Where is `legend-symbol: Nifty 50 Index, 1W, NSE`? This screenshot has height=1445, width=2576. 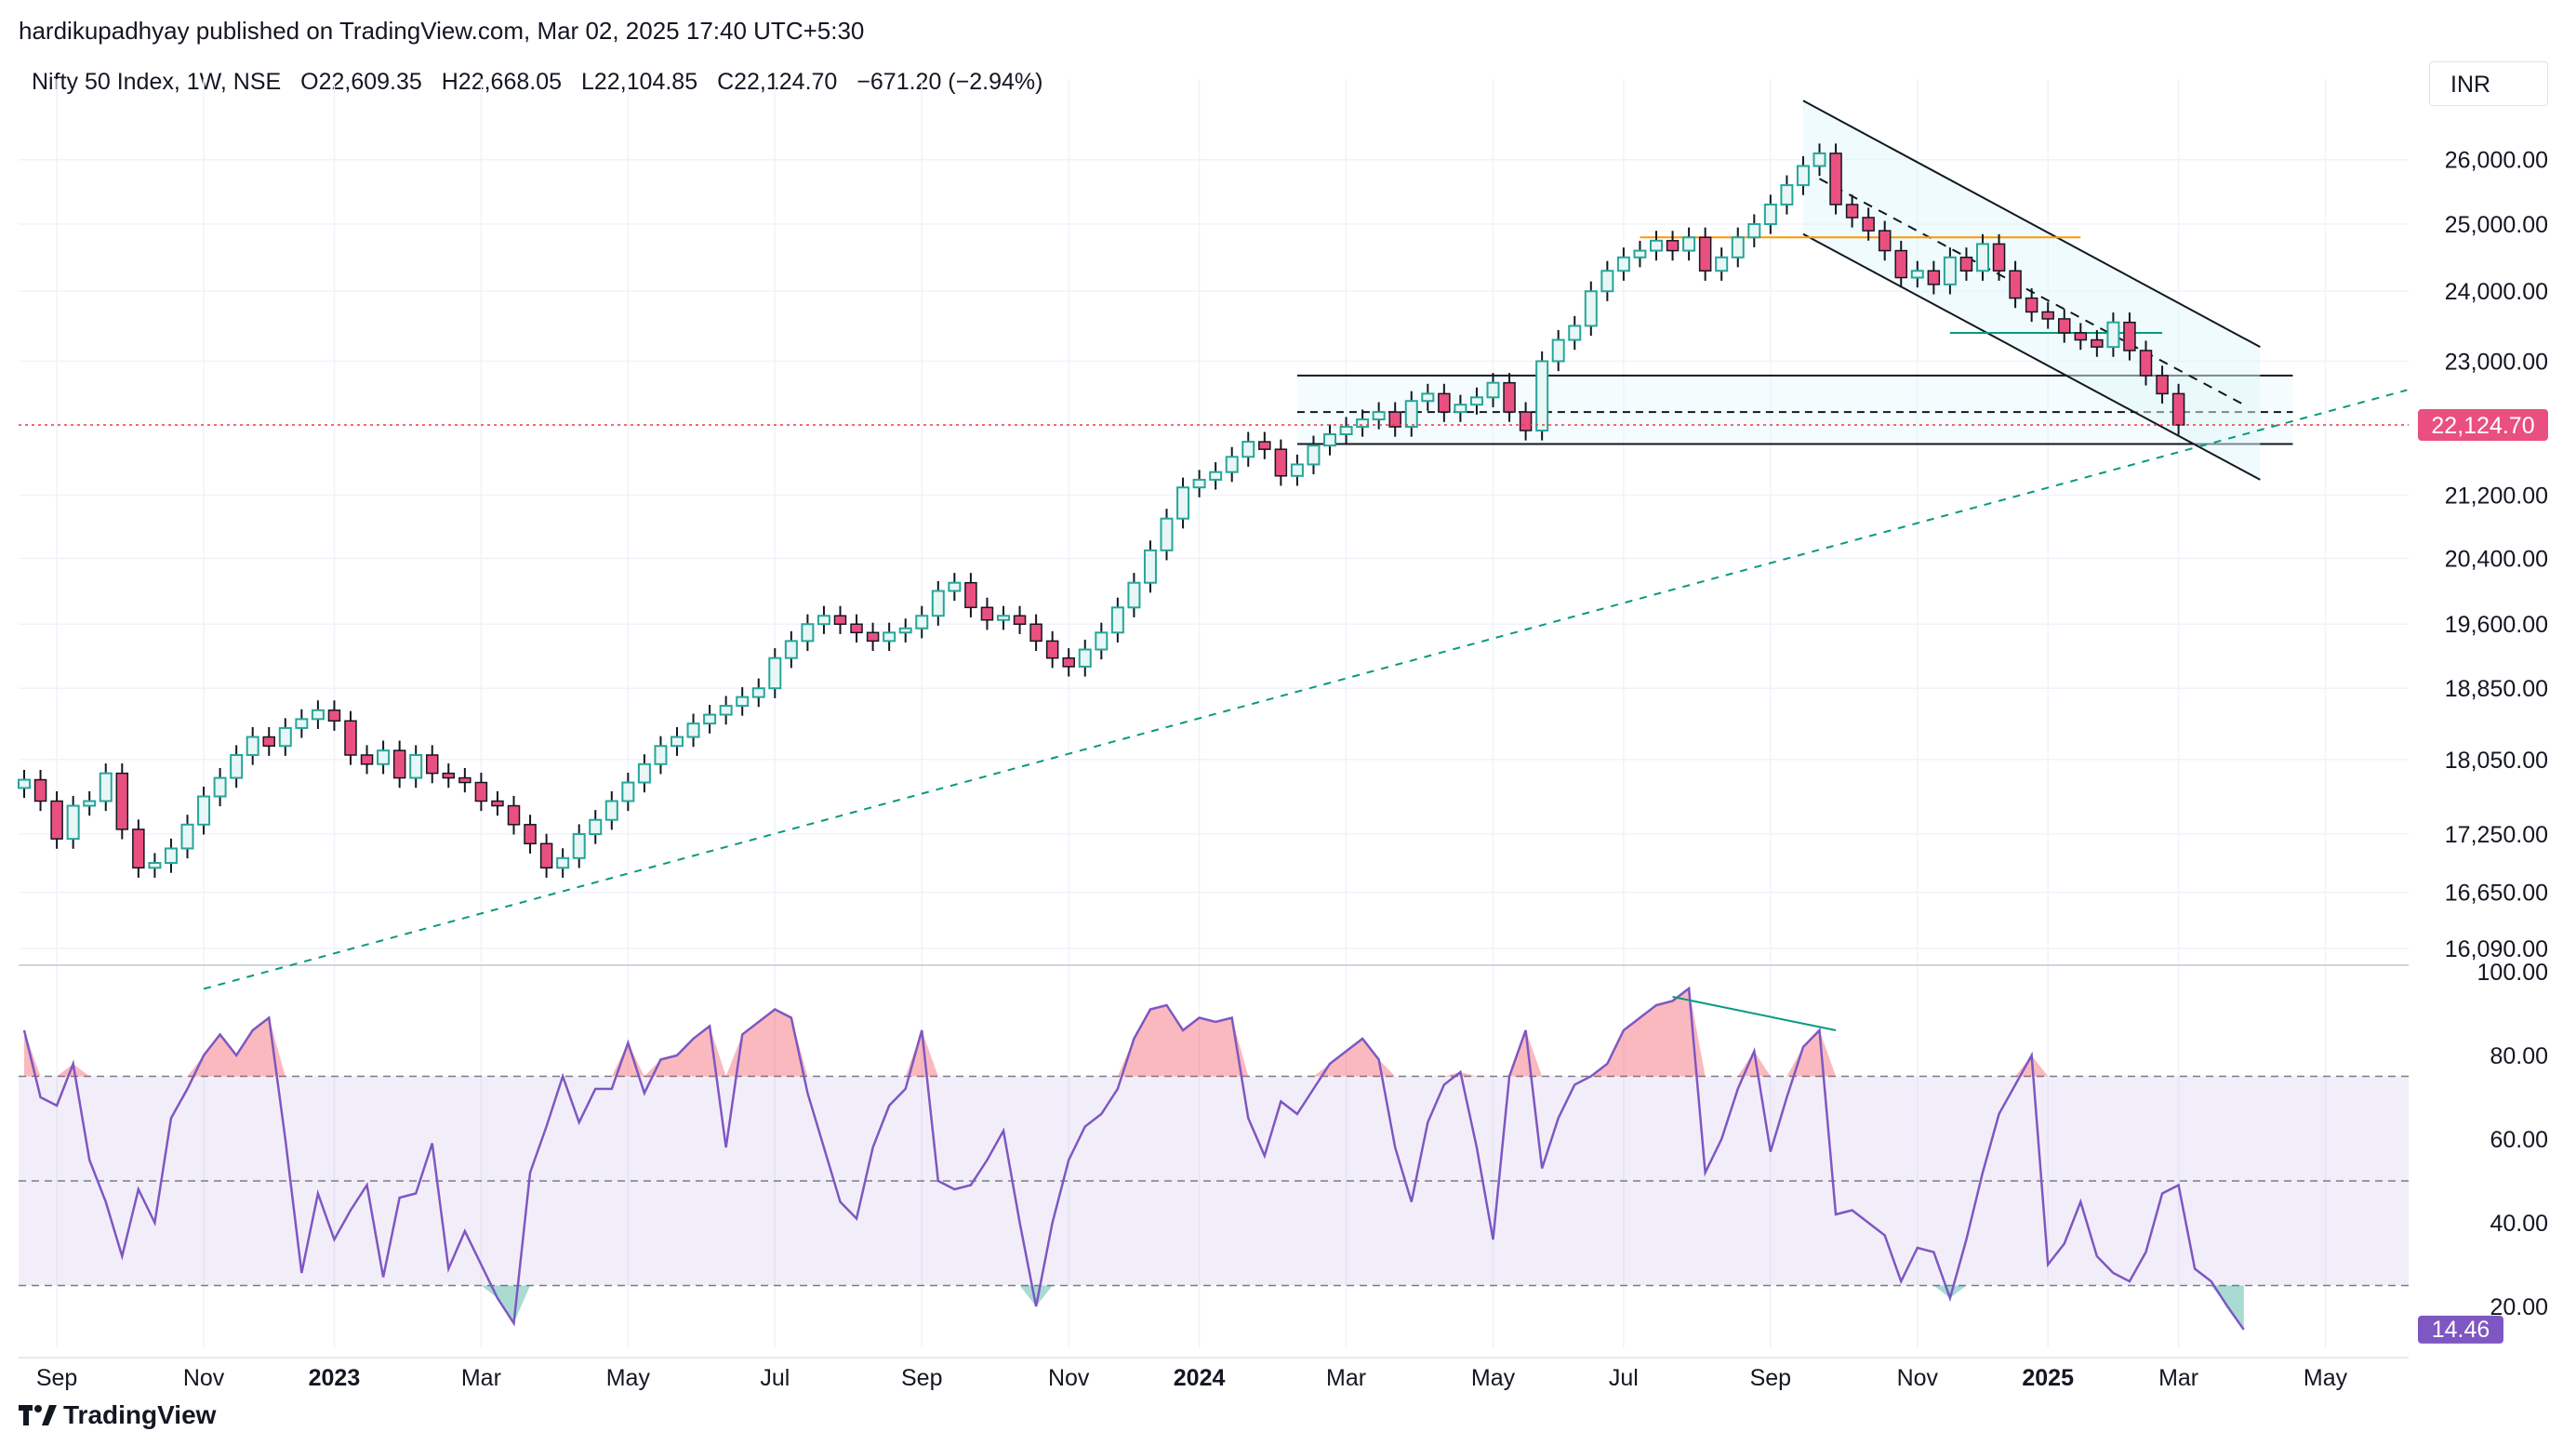 legend-symbol: Nifty 50 Index, 1W, NSE is located at coordinates (157, 82).